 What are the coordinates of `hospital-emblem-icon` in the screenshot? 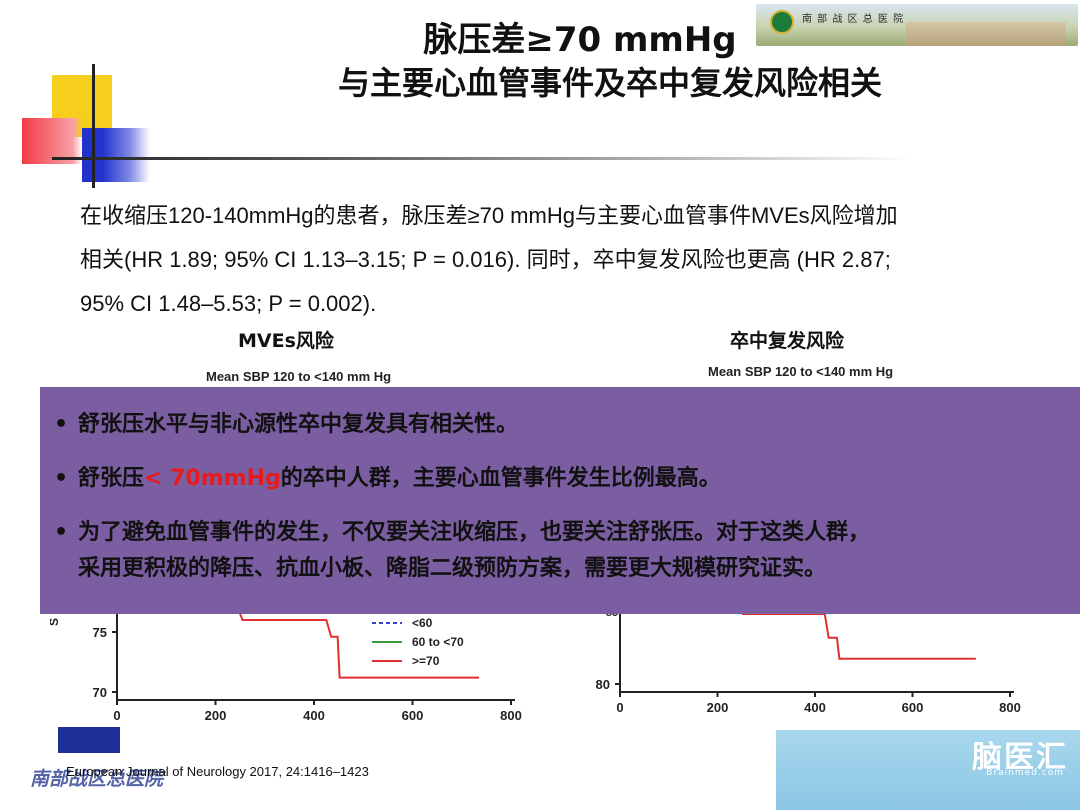 It's located at (782, 22).